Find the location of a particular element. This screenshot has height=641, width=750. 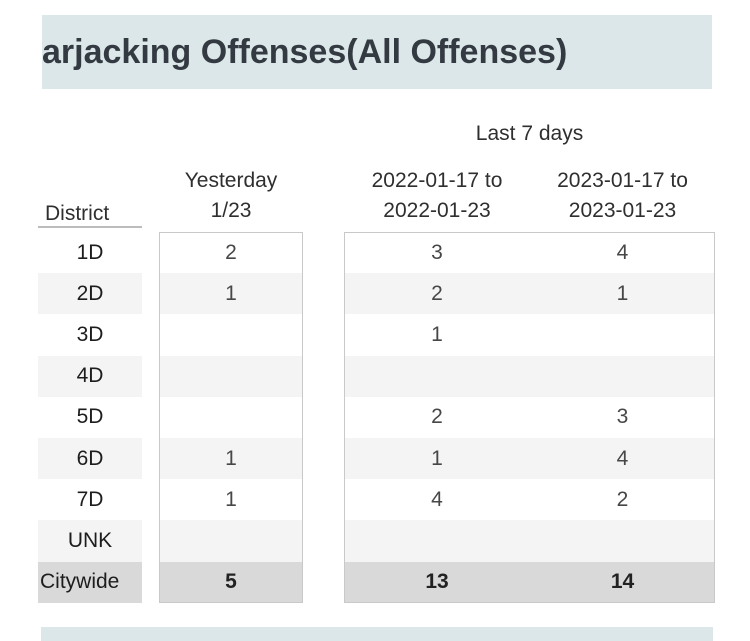

row-1d-2023: 4 is located at coordinates (622, 252).